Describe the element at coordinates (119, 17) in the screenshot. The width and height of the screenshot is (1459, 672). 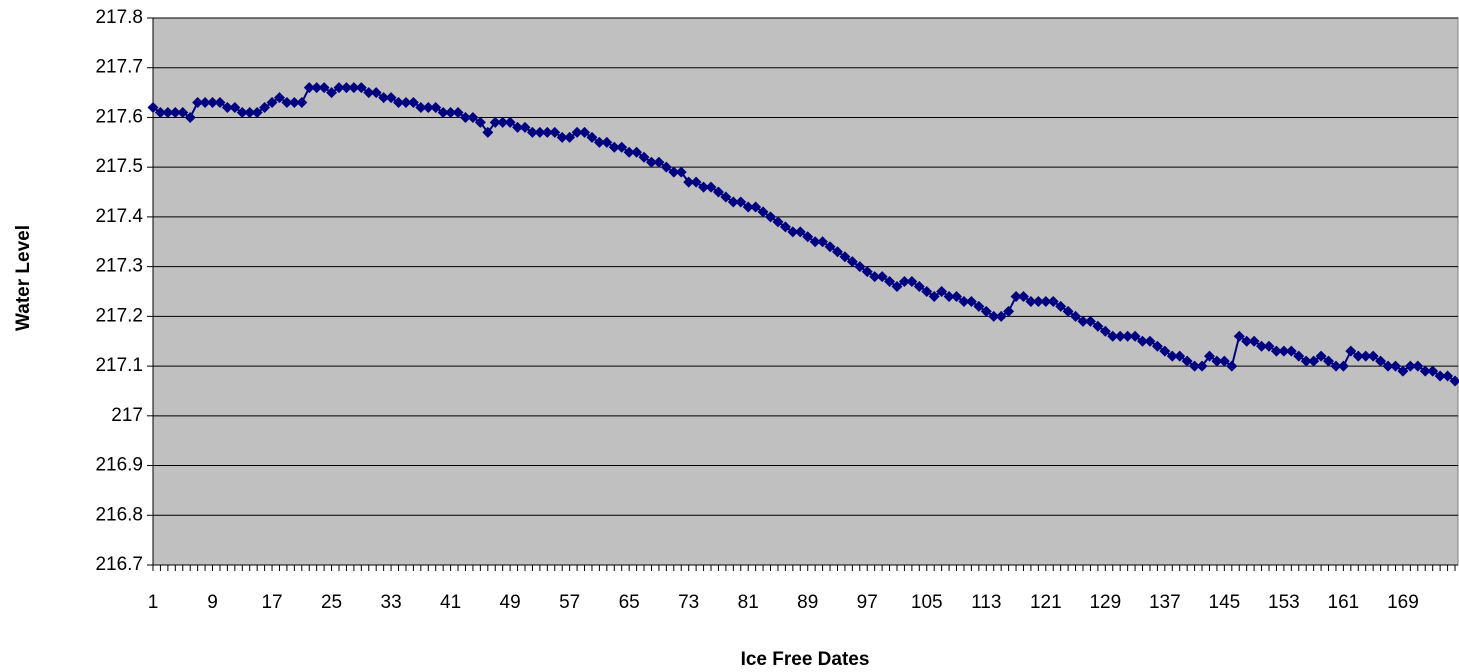
I see `y-tick-label: 217.8` at that location.